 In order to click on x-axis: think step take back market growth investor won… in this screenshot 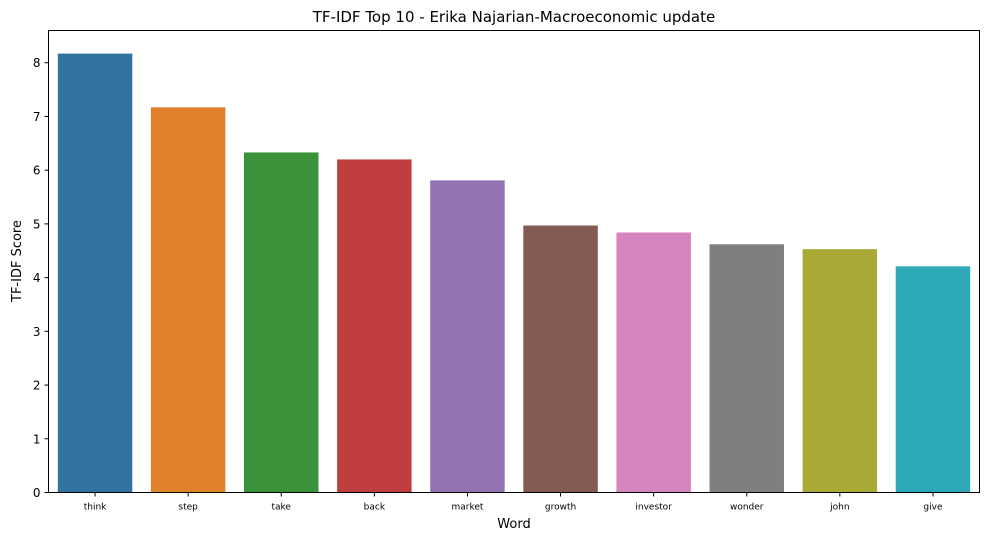, I will do `click(513, 502)`.